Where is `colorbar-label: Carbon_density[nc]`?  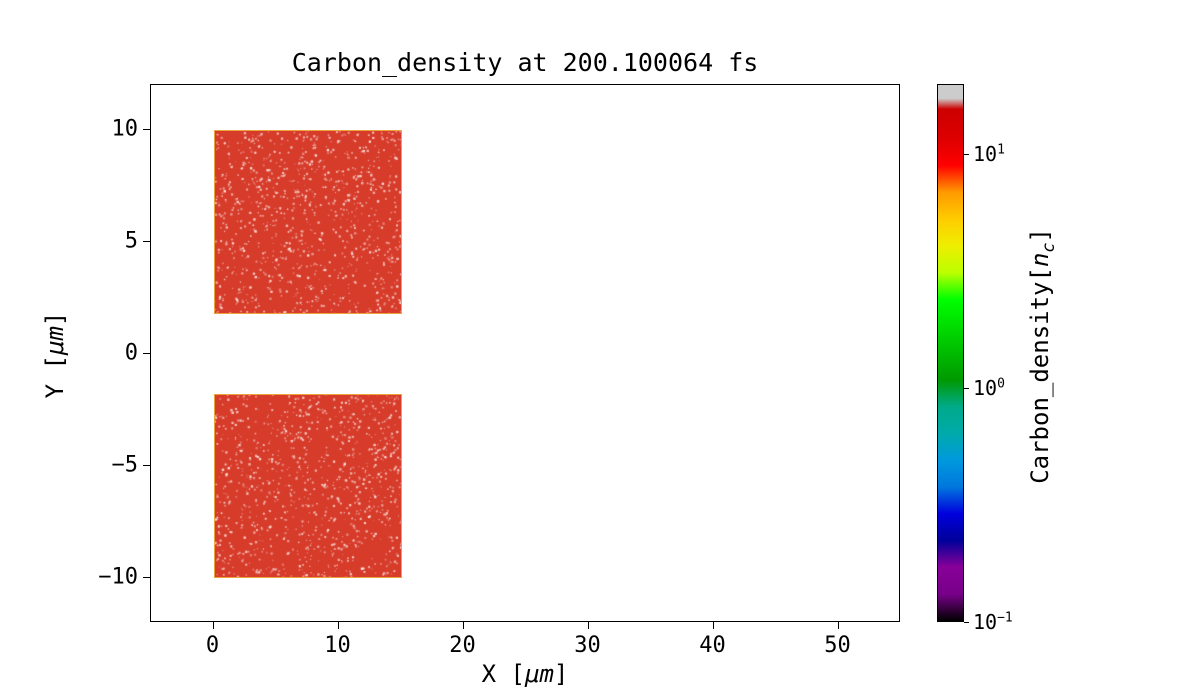
colorbar-label: Carbon_density[nc] is located at coordinates (1042, 356).